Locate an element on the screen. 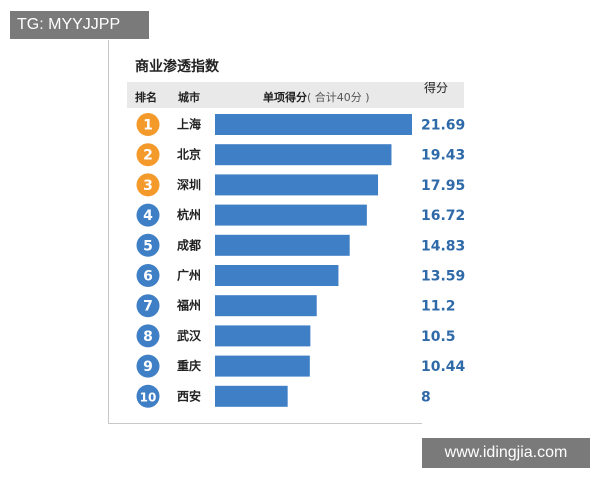  frame-left-border is located at coordinates (108, 232).